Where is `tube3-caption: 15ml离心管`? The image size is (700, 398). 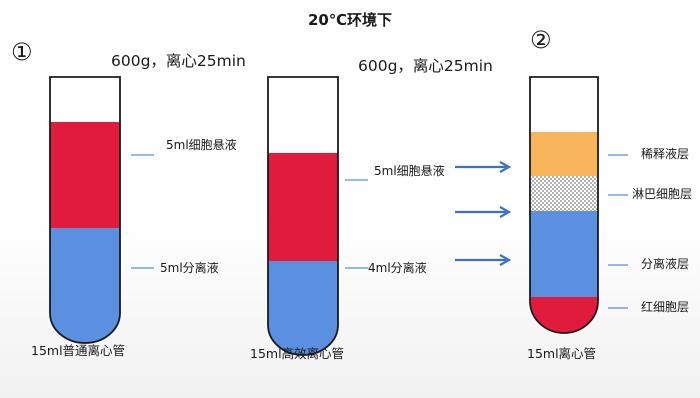
tube3-caption: 15ml离心管 is located at coordinates (562, 353).